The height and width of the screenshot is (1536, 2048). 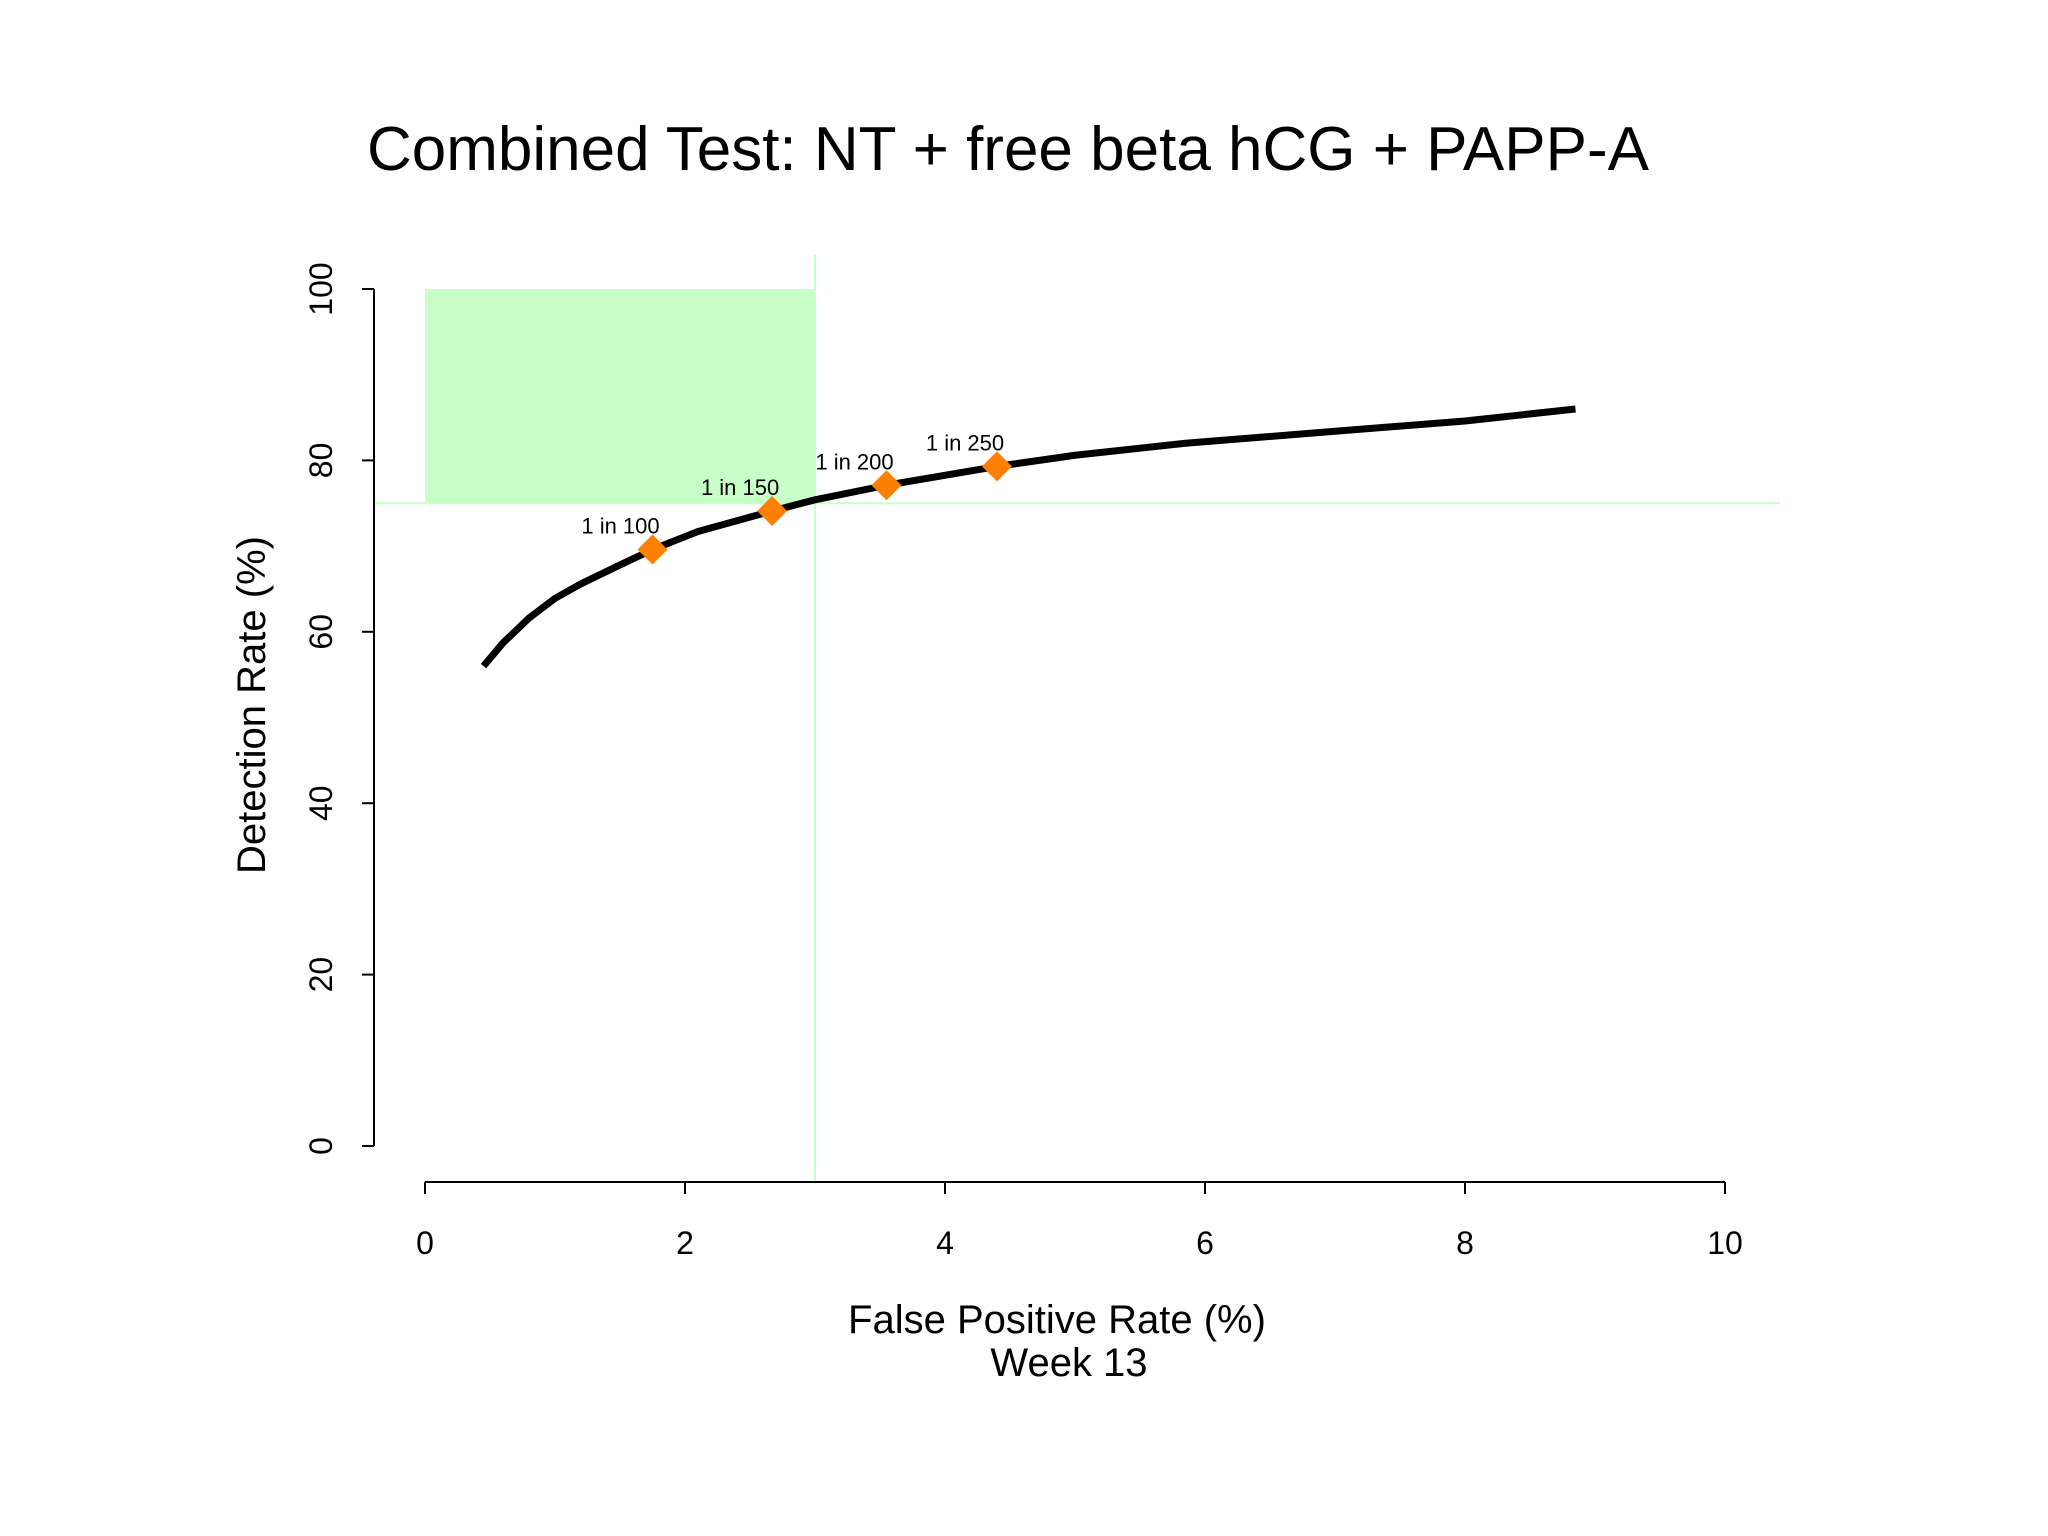 I want to click on threshold-marker-label: 1 in 200, so click(x=854, y=461).